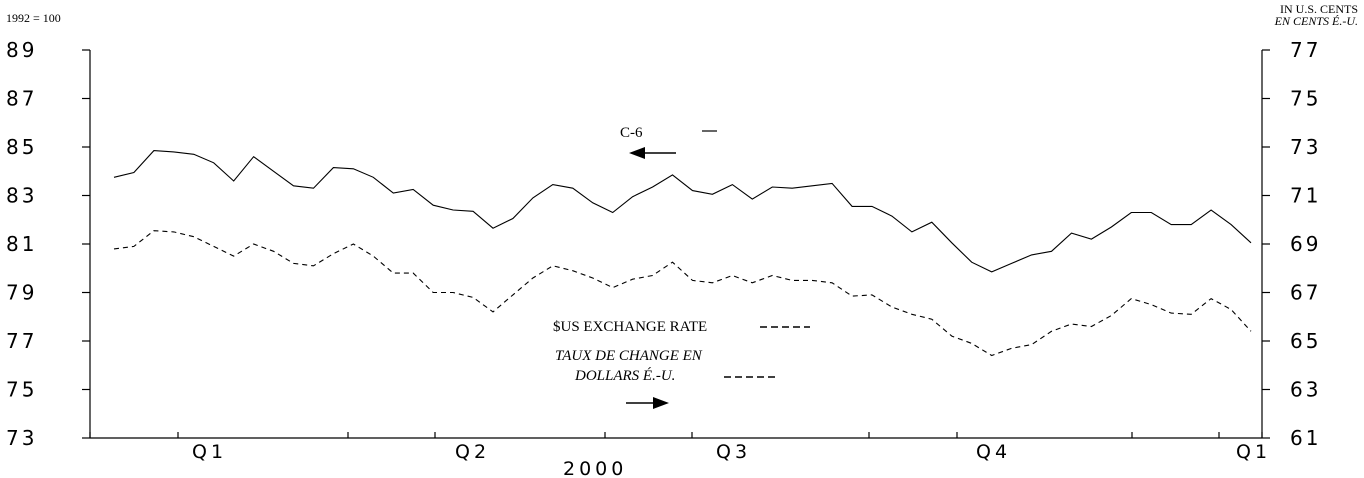 This screenshot has width=1364, height=478. What do you see at coordinates (21, 196) in the screenshot?
I see `left-tick-label: 83` at bounding box center [21, 196].